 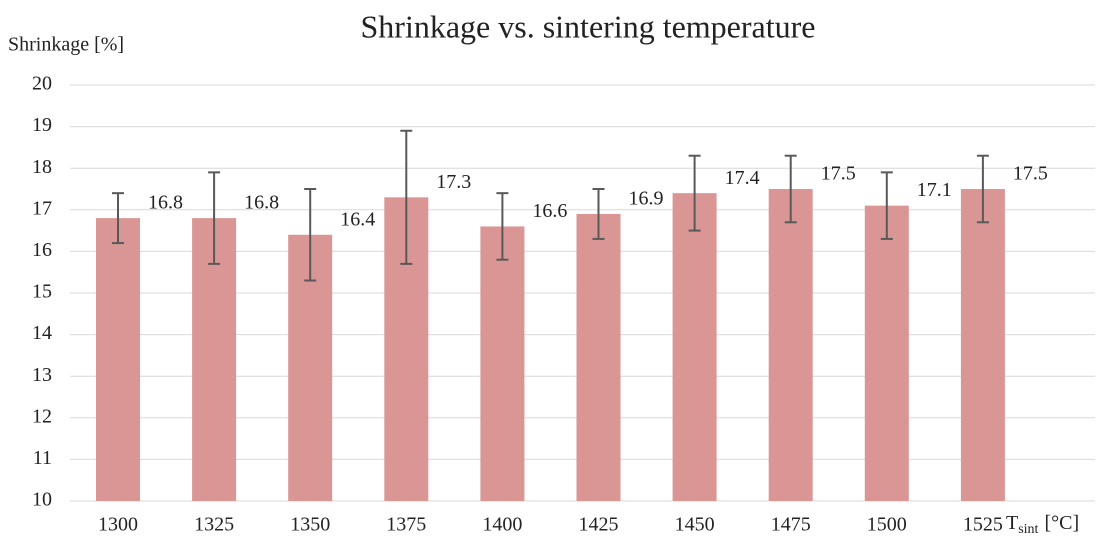 I want to click on value-label: 16.6, so click(x=549, y=211).